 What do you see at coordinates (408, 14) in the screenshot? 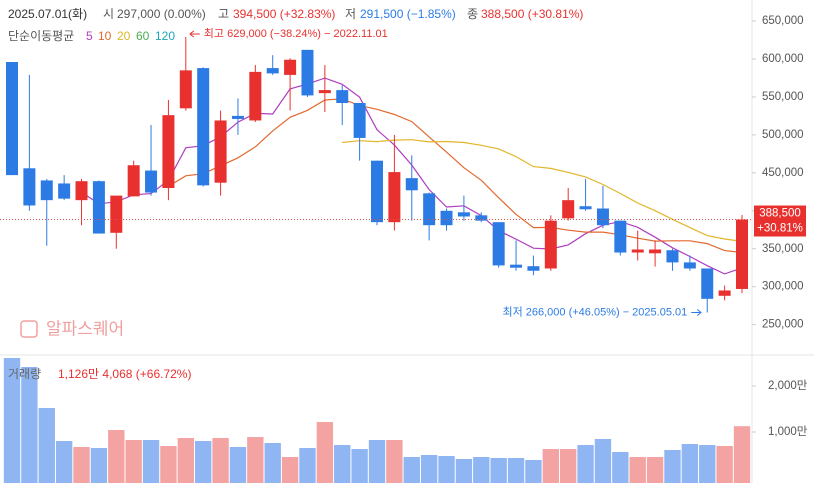
I see `low-value: 291,500 (−1.85%)` at bounding box center [408, 14].